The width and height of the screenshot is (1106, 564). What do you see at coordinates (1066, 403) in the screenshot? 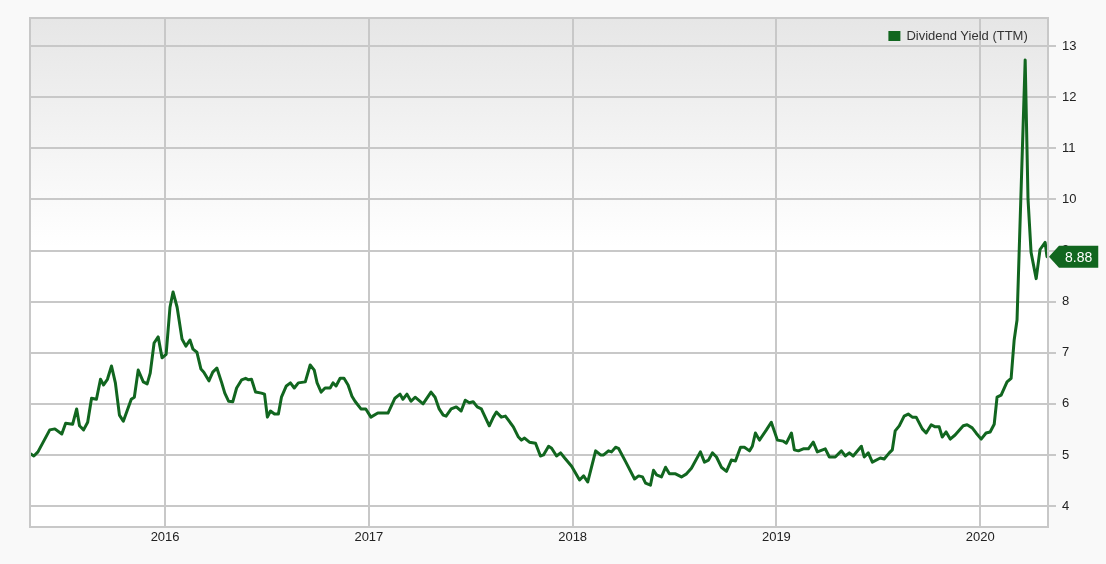
I see `y-tick-label: 6` at bounding box center [1066, 403].